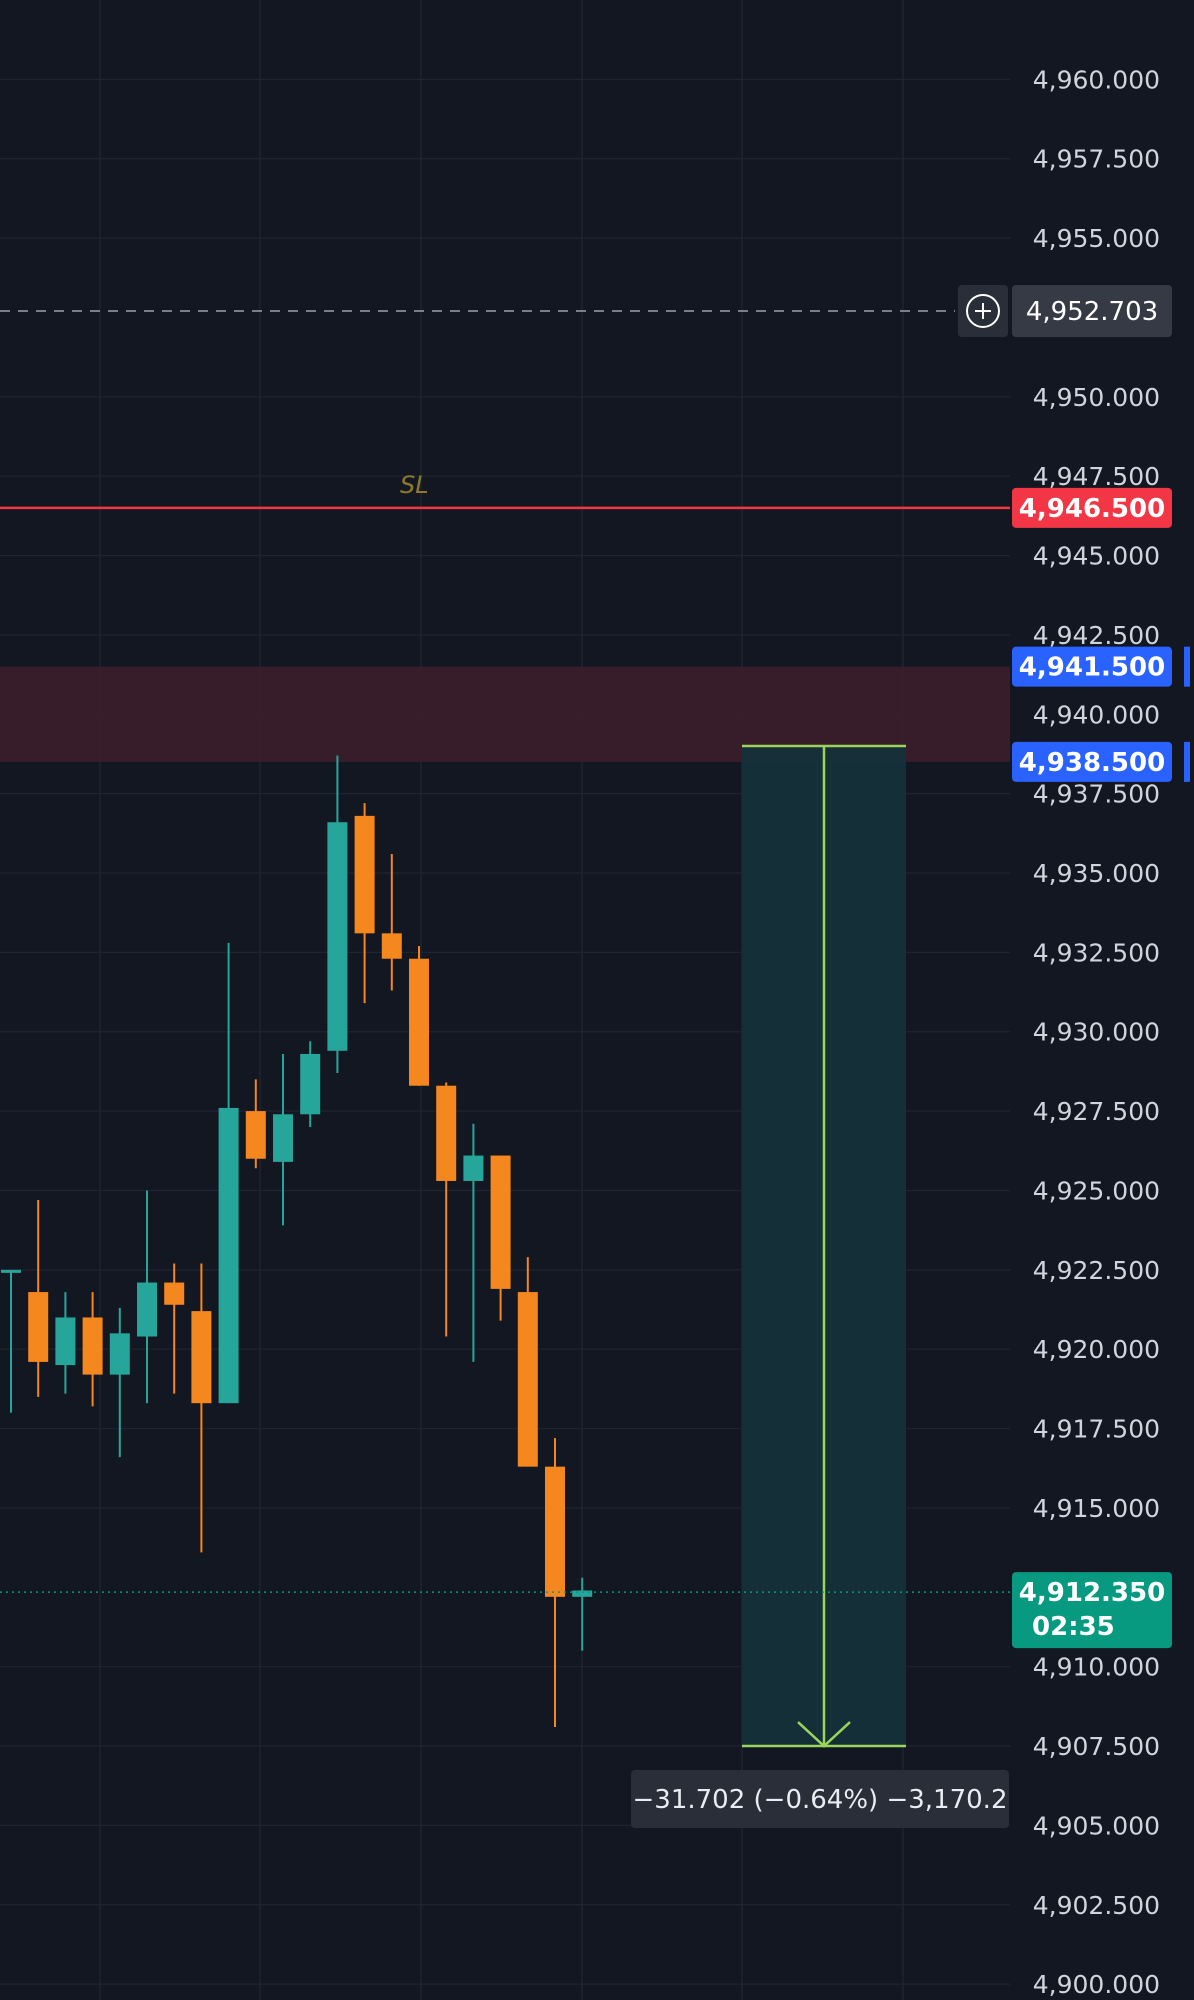 The width and height of the screenshot is (1194, 2000). I want to click on price-tick-label: 4,930.000, so click(1096, 1032).